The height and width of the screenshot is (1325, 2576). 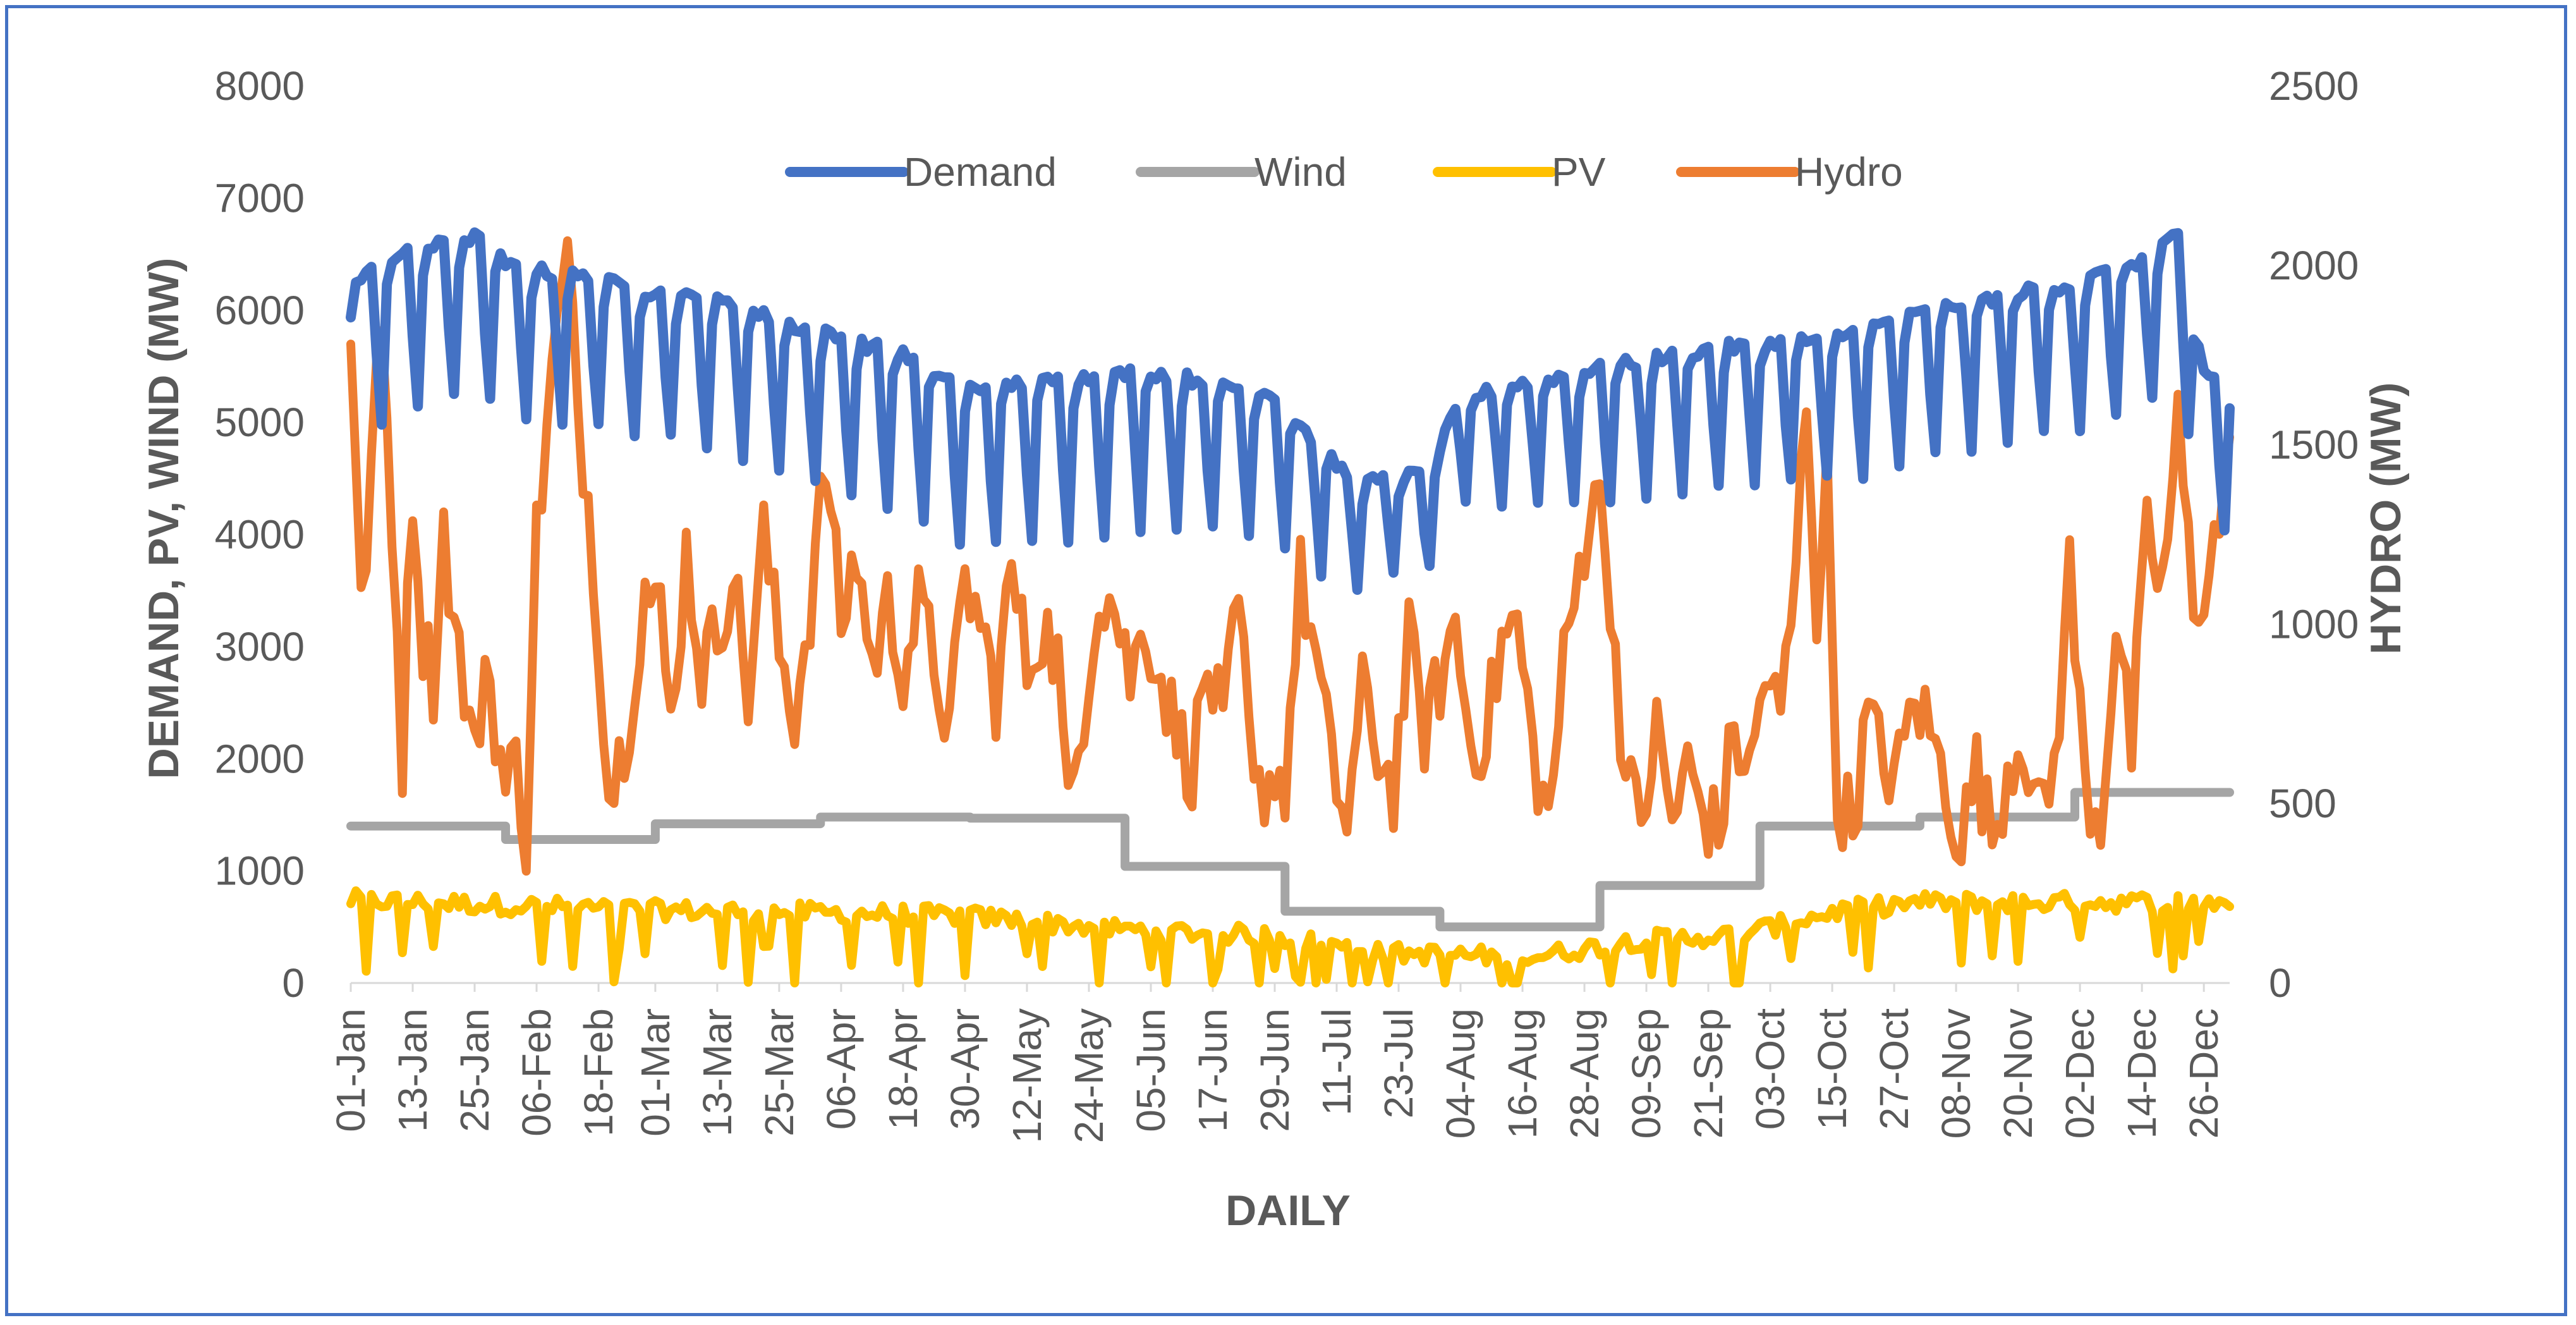 I want to click on y-tick-left-7000: 7000, so click(x=260, y=198).